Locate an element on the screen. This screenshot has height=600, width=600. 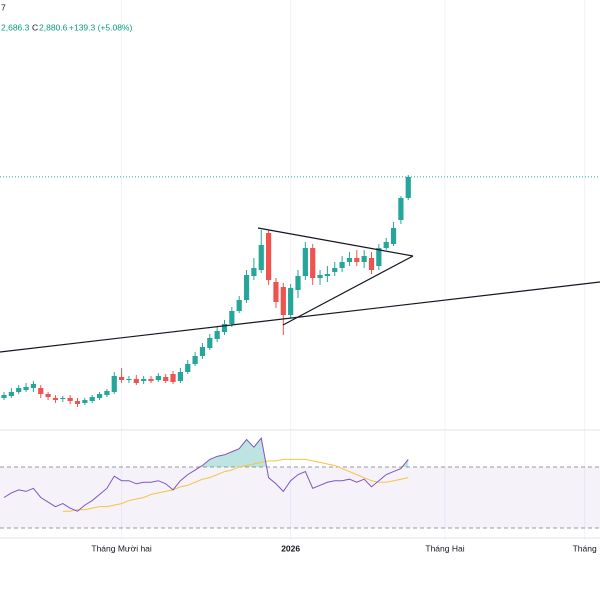
close-label: C is located at coordinates (35, 27).